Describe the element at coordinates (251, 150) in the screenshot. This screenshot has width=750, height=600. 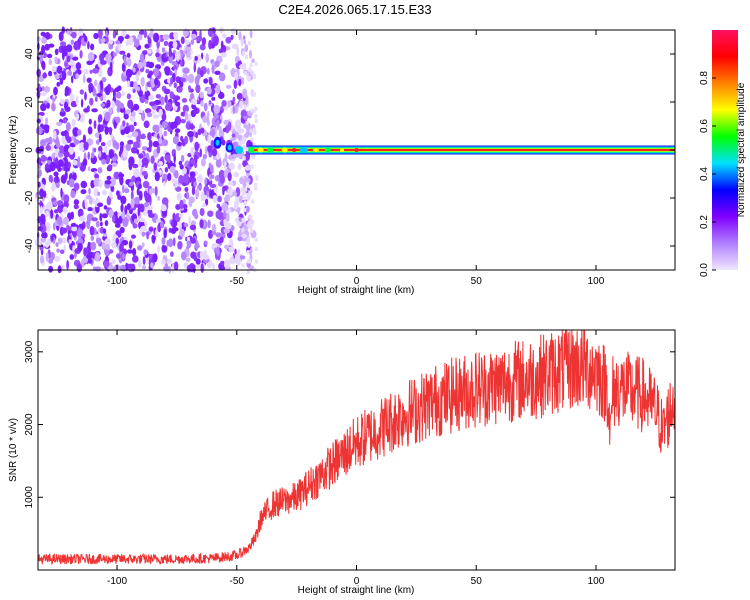
I see `carrier-blob` at that location.